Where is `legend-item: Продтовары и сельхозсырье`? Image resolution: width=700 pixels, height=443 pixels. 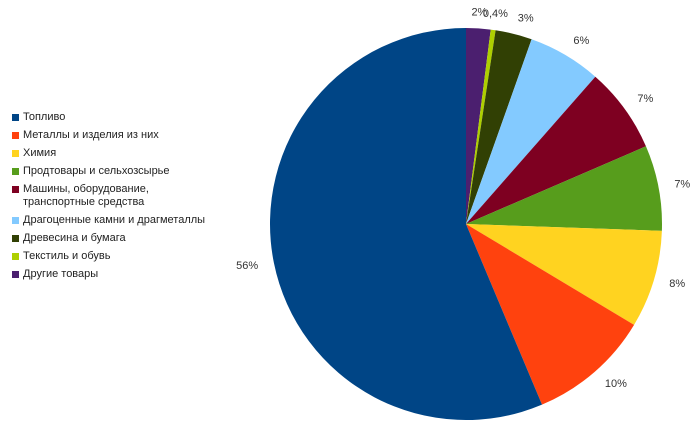
legend-item: Продтовары и сельхозсырье is located at coordinates (122, 171).